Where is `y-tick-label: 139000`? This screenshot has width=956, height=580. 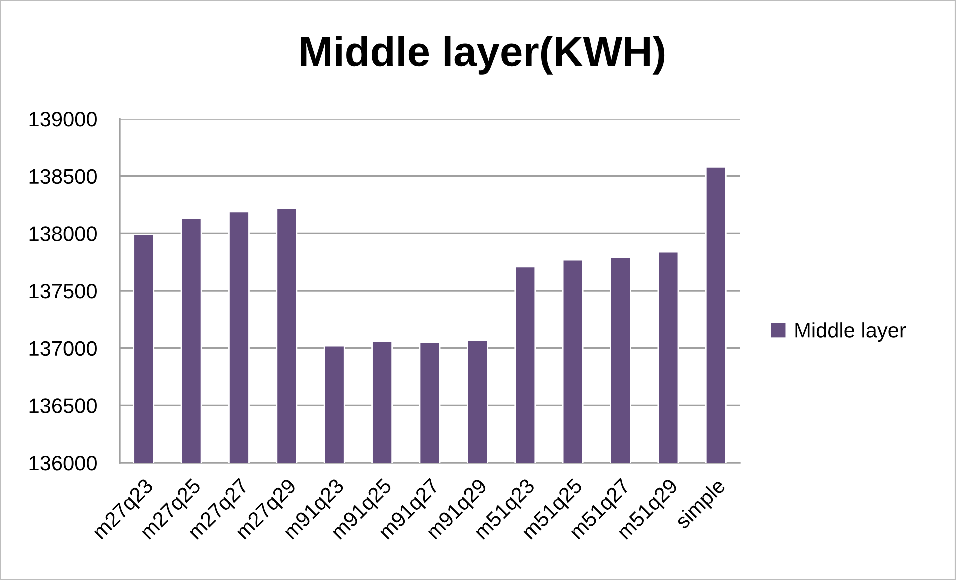
y-tick-label: 139000 is located at coordinates (63, 119).